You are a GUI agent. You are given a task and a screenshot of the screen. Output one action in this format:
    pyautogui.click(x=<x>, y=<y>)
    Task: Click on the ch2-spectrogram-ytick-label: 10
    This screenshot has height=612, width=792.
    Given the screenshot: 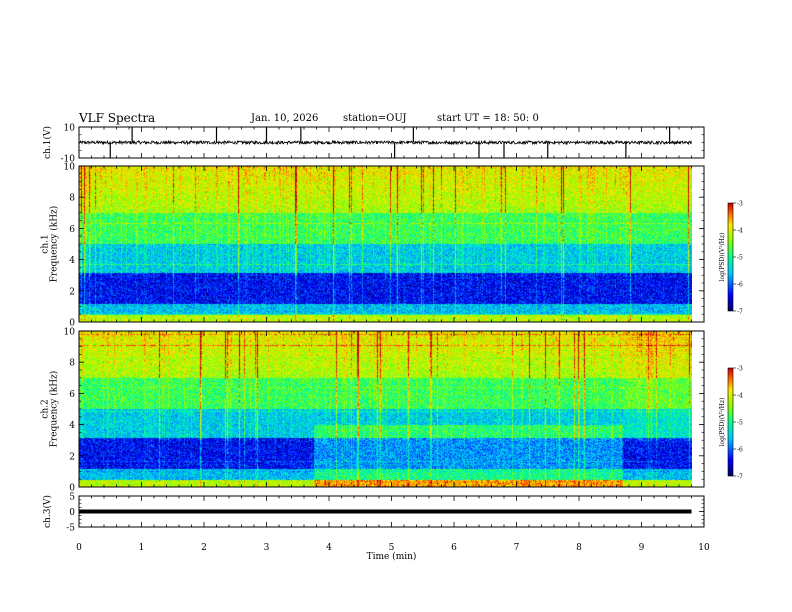 What is the action you would take?
    pyautogui.click(x=70, y=333)
    